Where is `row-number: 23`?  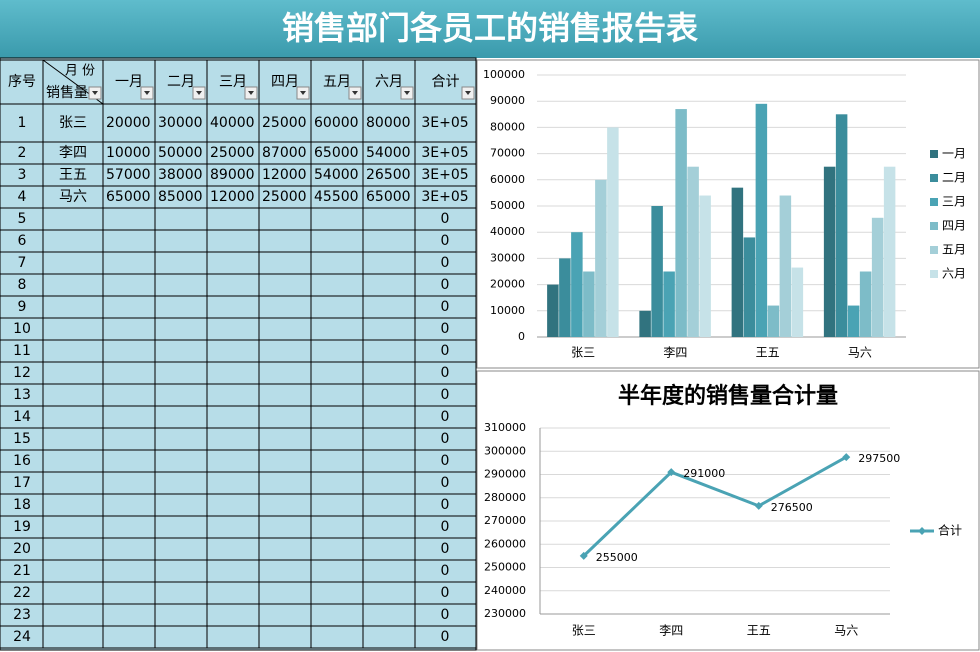 row-number: 23 is located at coordinates (22, 615).